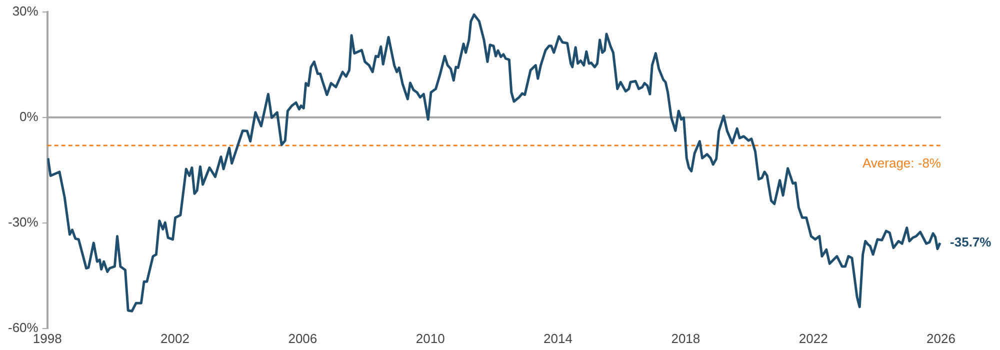 This screenshot has width=1000, height=350. Describe the element at coordinates (25, 10) in the screenshot. I see `y-tick-label: 30%` at that location.